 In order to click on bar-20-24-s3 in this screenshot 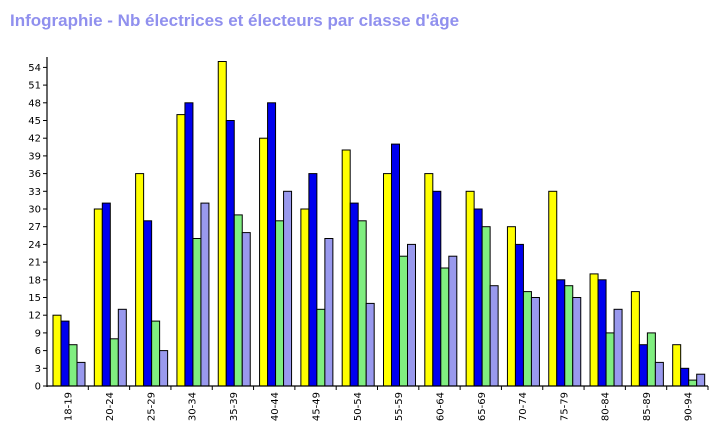, I will do `click(114, 362)`.